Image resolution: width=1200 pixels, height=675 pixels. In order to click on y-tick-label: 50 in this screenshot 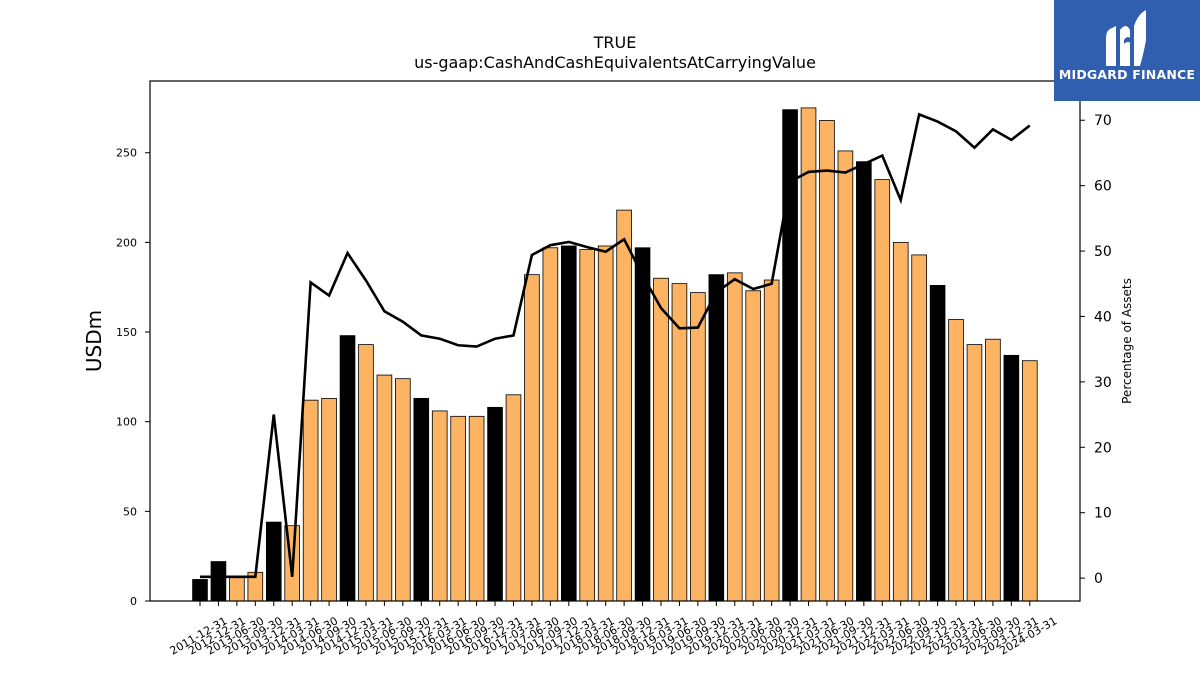, I will do `click(130, 511)`.